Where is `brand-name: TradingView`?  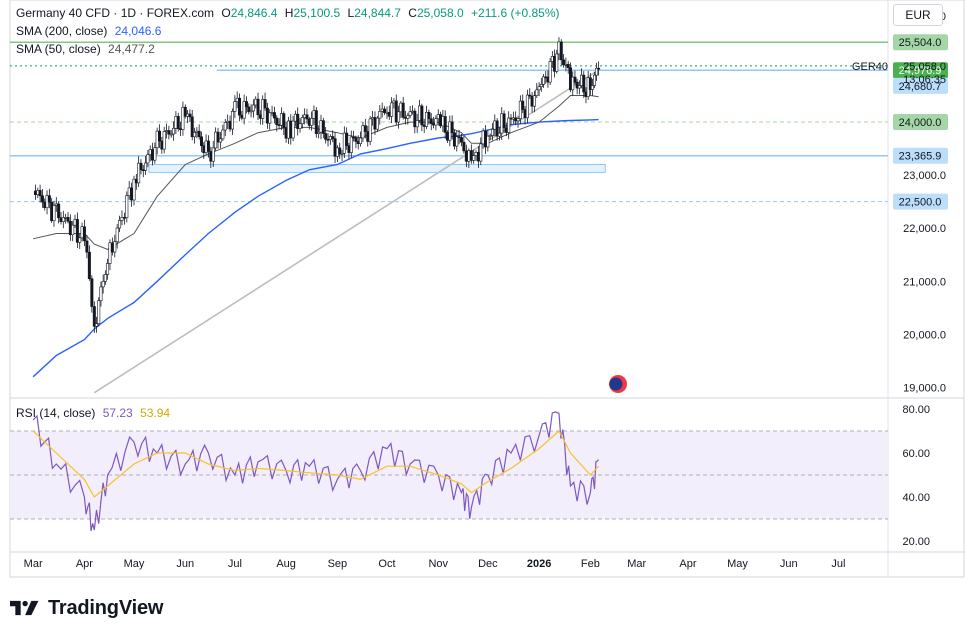
brand-name: TradingView is located at coordinates (106, 607).